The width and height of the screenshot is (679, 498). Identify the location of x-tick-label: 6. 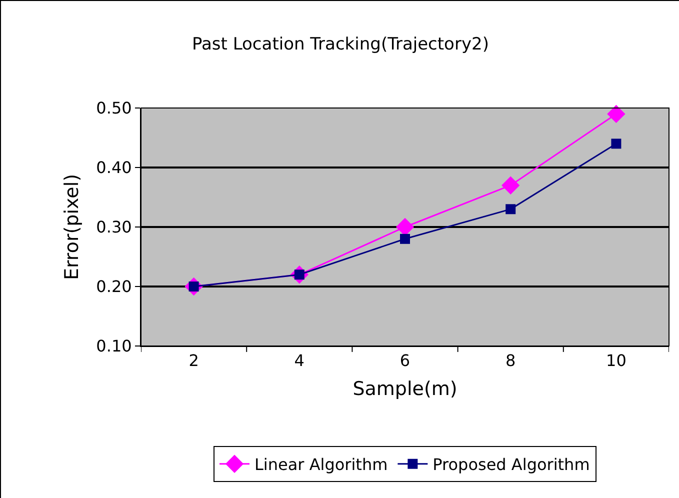
(405, 360).